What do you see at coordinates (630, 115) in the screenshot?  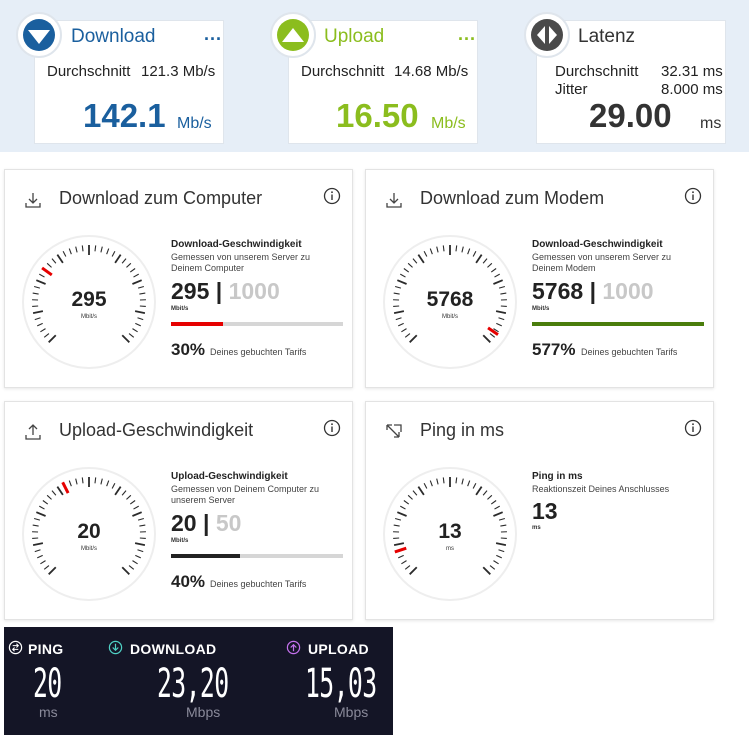 I see `latency-value: 29.00` at bounding box center [630, 115].